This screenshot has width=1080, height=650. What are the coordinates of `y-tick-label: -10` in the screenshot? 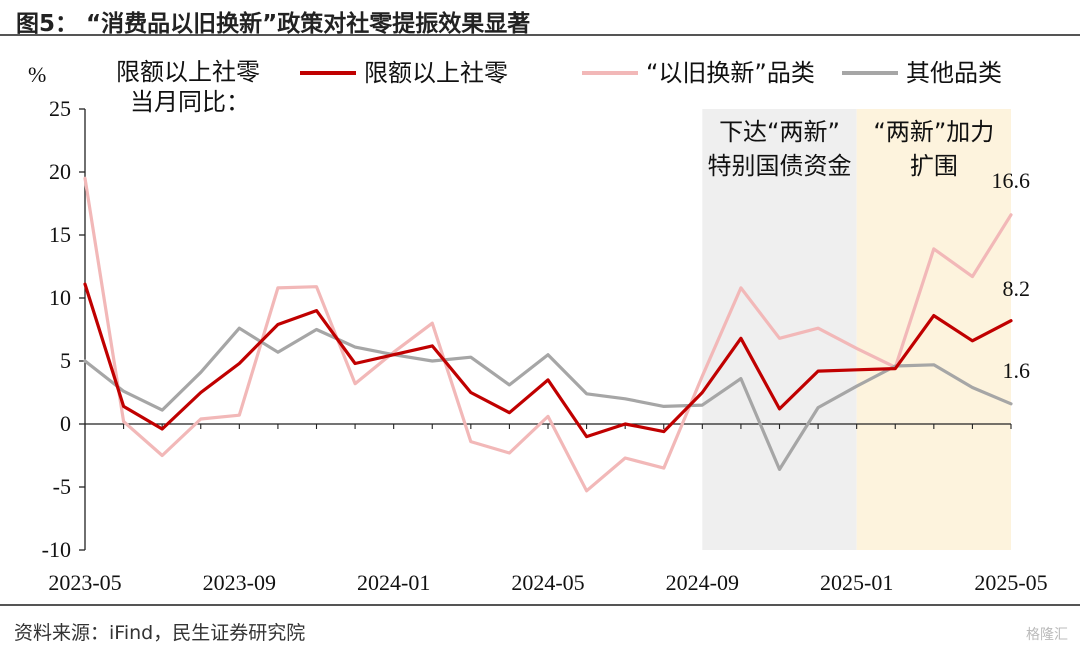 It's located at (56, 549).